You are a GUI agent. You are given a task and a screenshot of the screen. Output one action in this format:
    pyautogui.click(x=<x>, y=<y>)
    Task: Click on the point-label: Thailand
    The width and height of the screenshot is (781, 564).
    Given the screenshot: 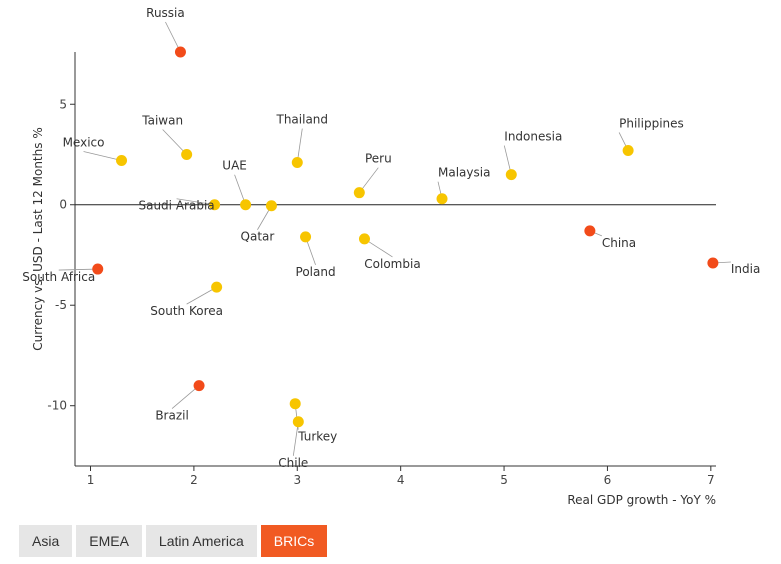 What is the action you would take?
    pyautogui.click(x=302, y=120)
    